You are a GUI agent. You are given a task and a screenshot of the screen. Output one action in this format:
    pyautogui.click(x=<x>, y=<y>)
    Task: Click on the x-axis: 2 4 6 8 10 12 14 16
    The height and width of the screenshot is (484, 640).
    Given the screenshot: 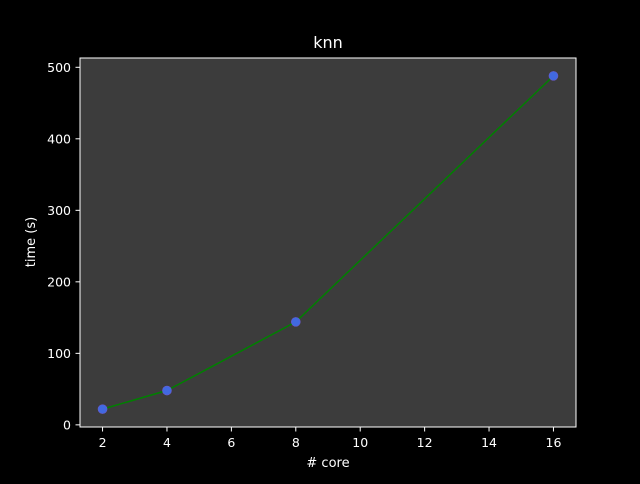 What is the action you would take?
    pyautogui.click(x=330, y=438)
    